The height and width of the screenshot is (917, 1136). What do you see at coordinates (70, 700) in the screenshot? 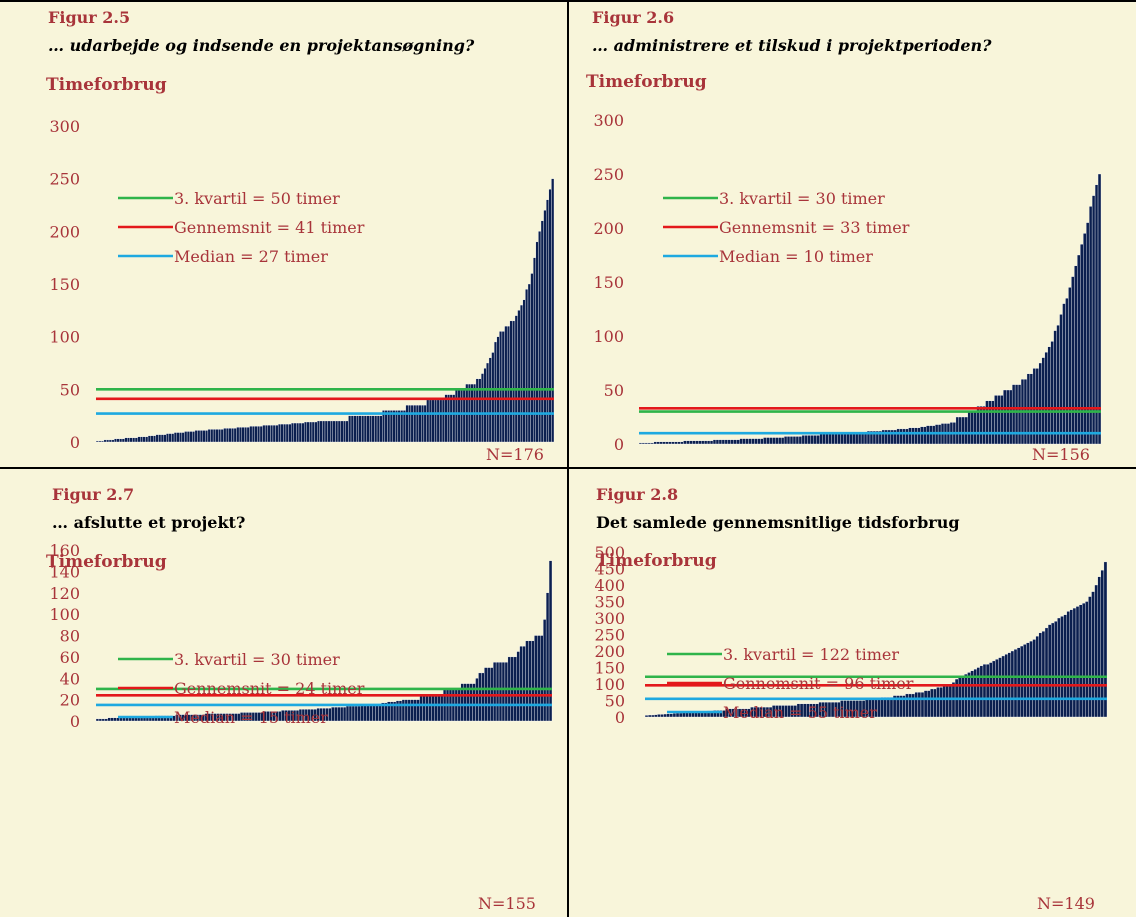
I see `y-tick-label: 20` at bounding box center [70, 700].